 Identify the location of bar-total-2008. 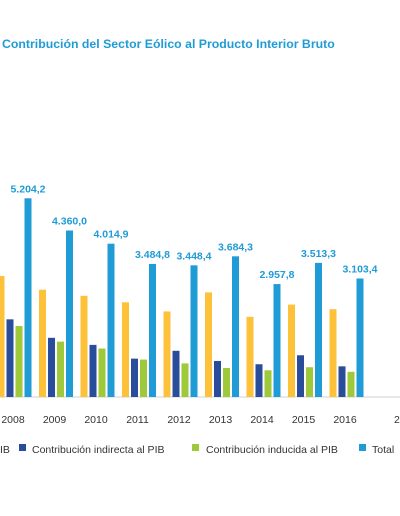
(28, 297).